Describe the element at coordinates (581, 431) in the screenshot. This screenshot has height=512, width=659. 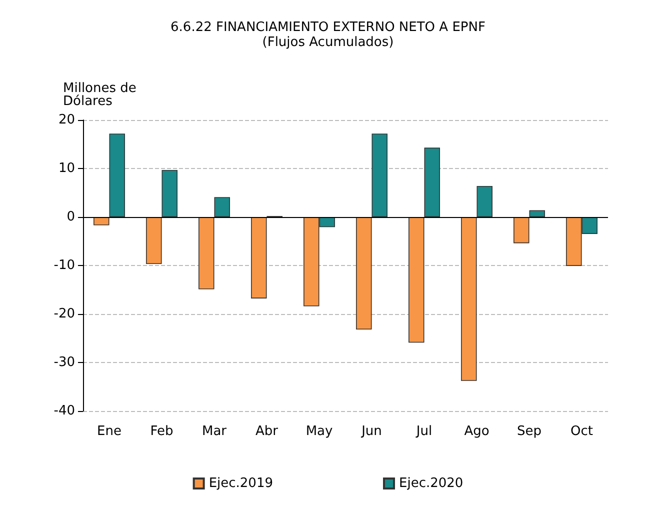
I see `x-tick-label: Oct` at that location.